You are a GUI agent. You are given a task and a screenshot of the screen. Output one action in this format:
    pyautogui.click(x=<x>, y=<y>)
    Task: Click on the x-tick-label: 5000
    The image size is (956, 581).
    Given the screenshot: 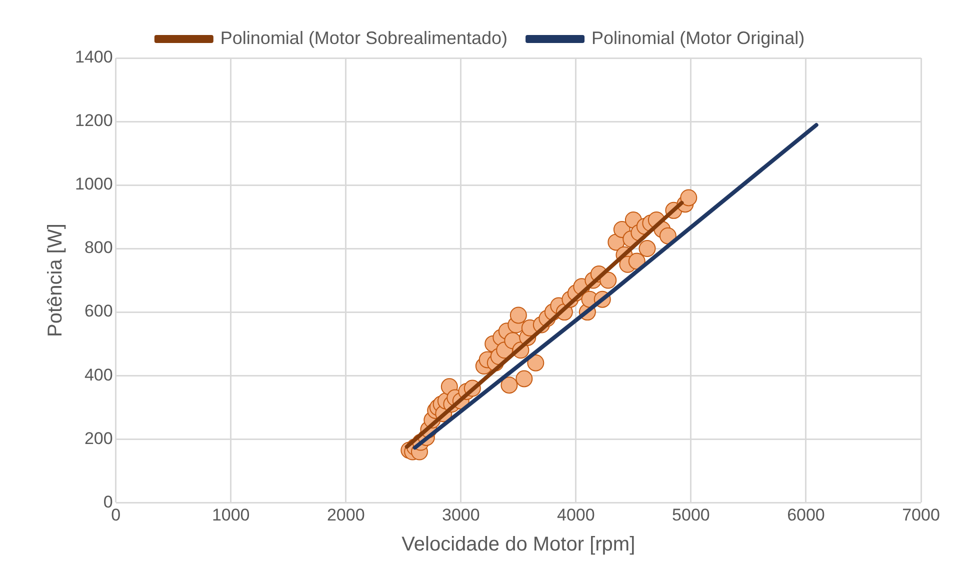 What is the action you would take?
    pyautogui.click(x=691, y=514)
    